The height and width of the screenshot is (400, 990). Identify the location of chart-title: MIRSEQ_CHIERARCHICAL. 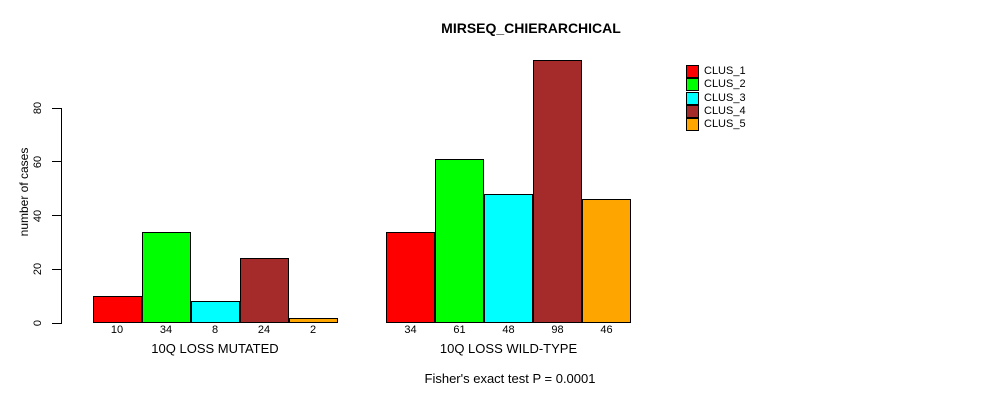
(531, 28).